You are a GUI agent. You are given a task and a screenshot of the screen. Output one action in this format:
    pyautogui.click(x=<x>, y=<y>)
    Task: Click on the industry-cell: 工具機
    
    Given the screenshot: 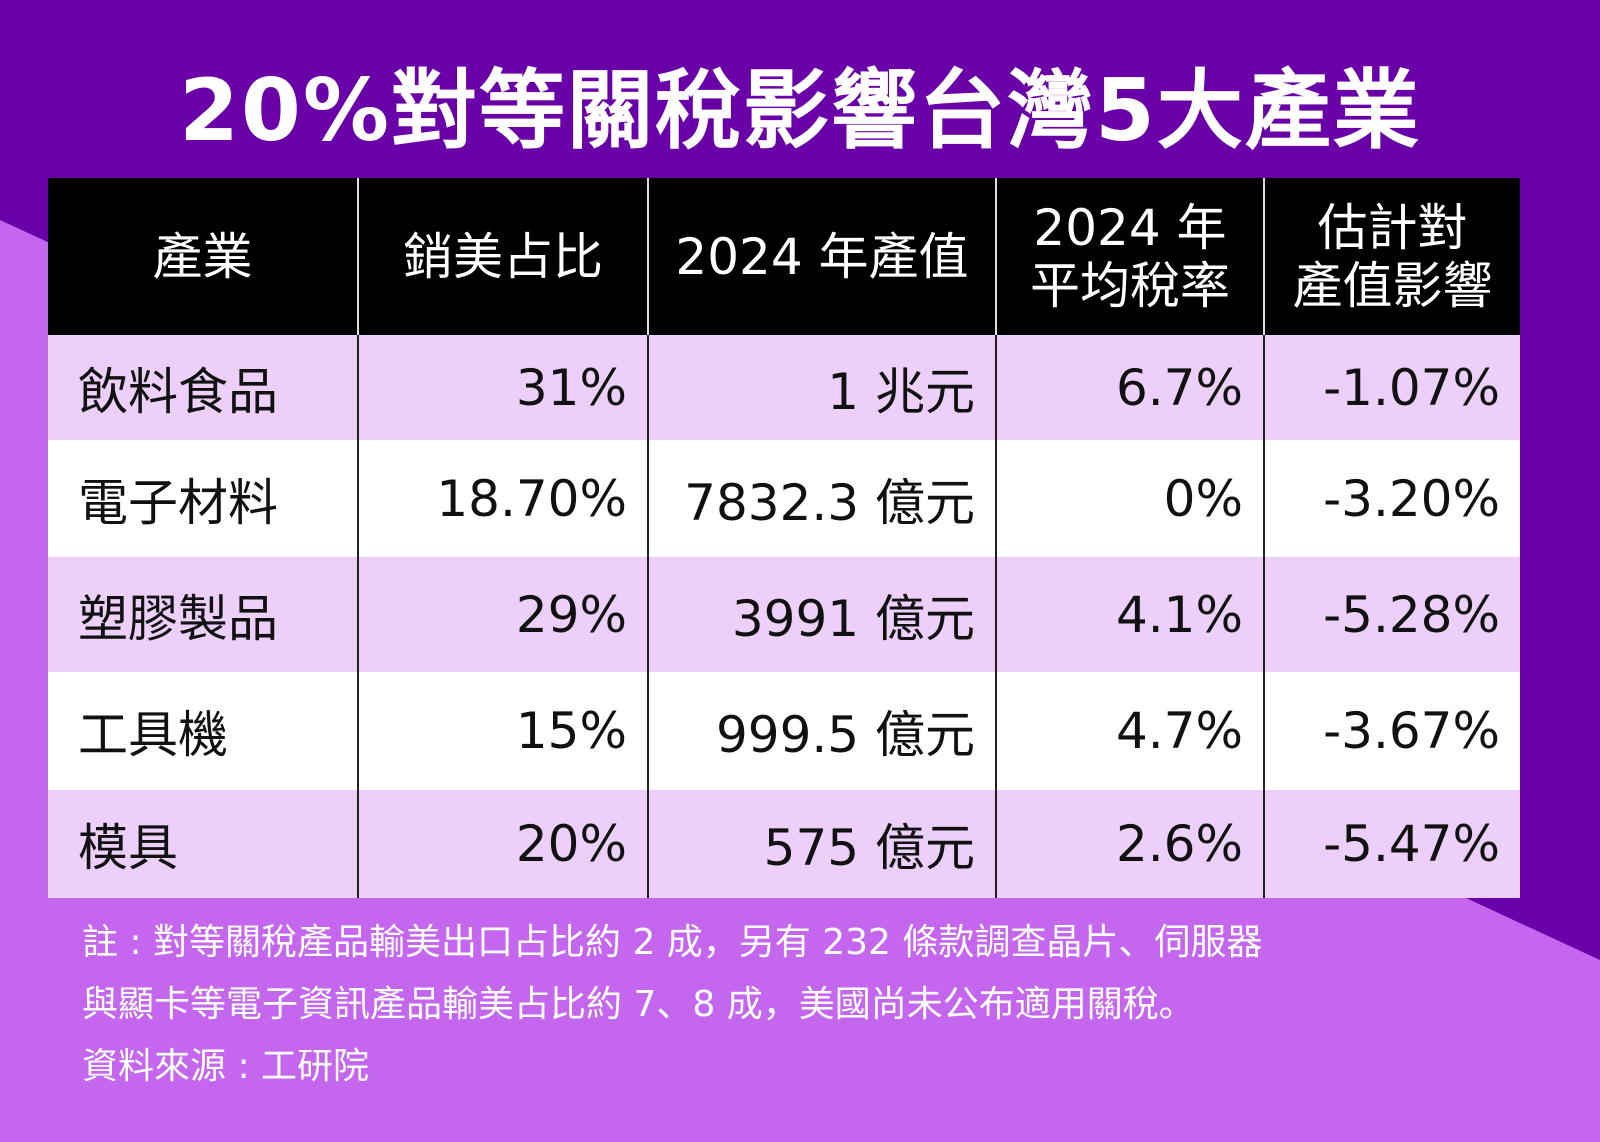 What is the action you would take?
    pyautogui.click(x=203, y=731)
    